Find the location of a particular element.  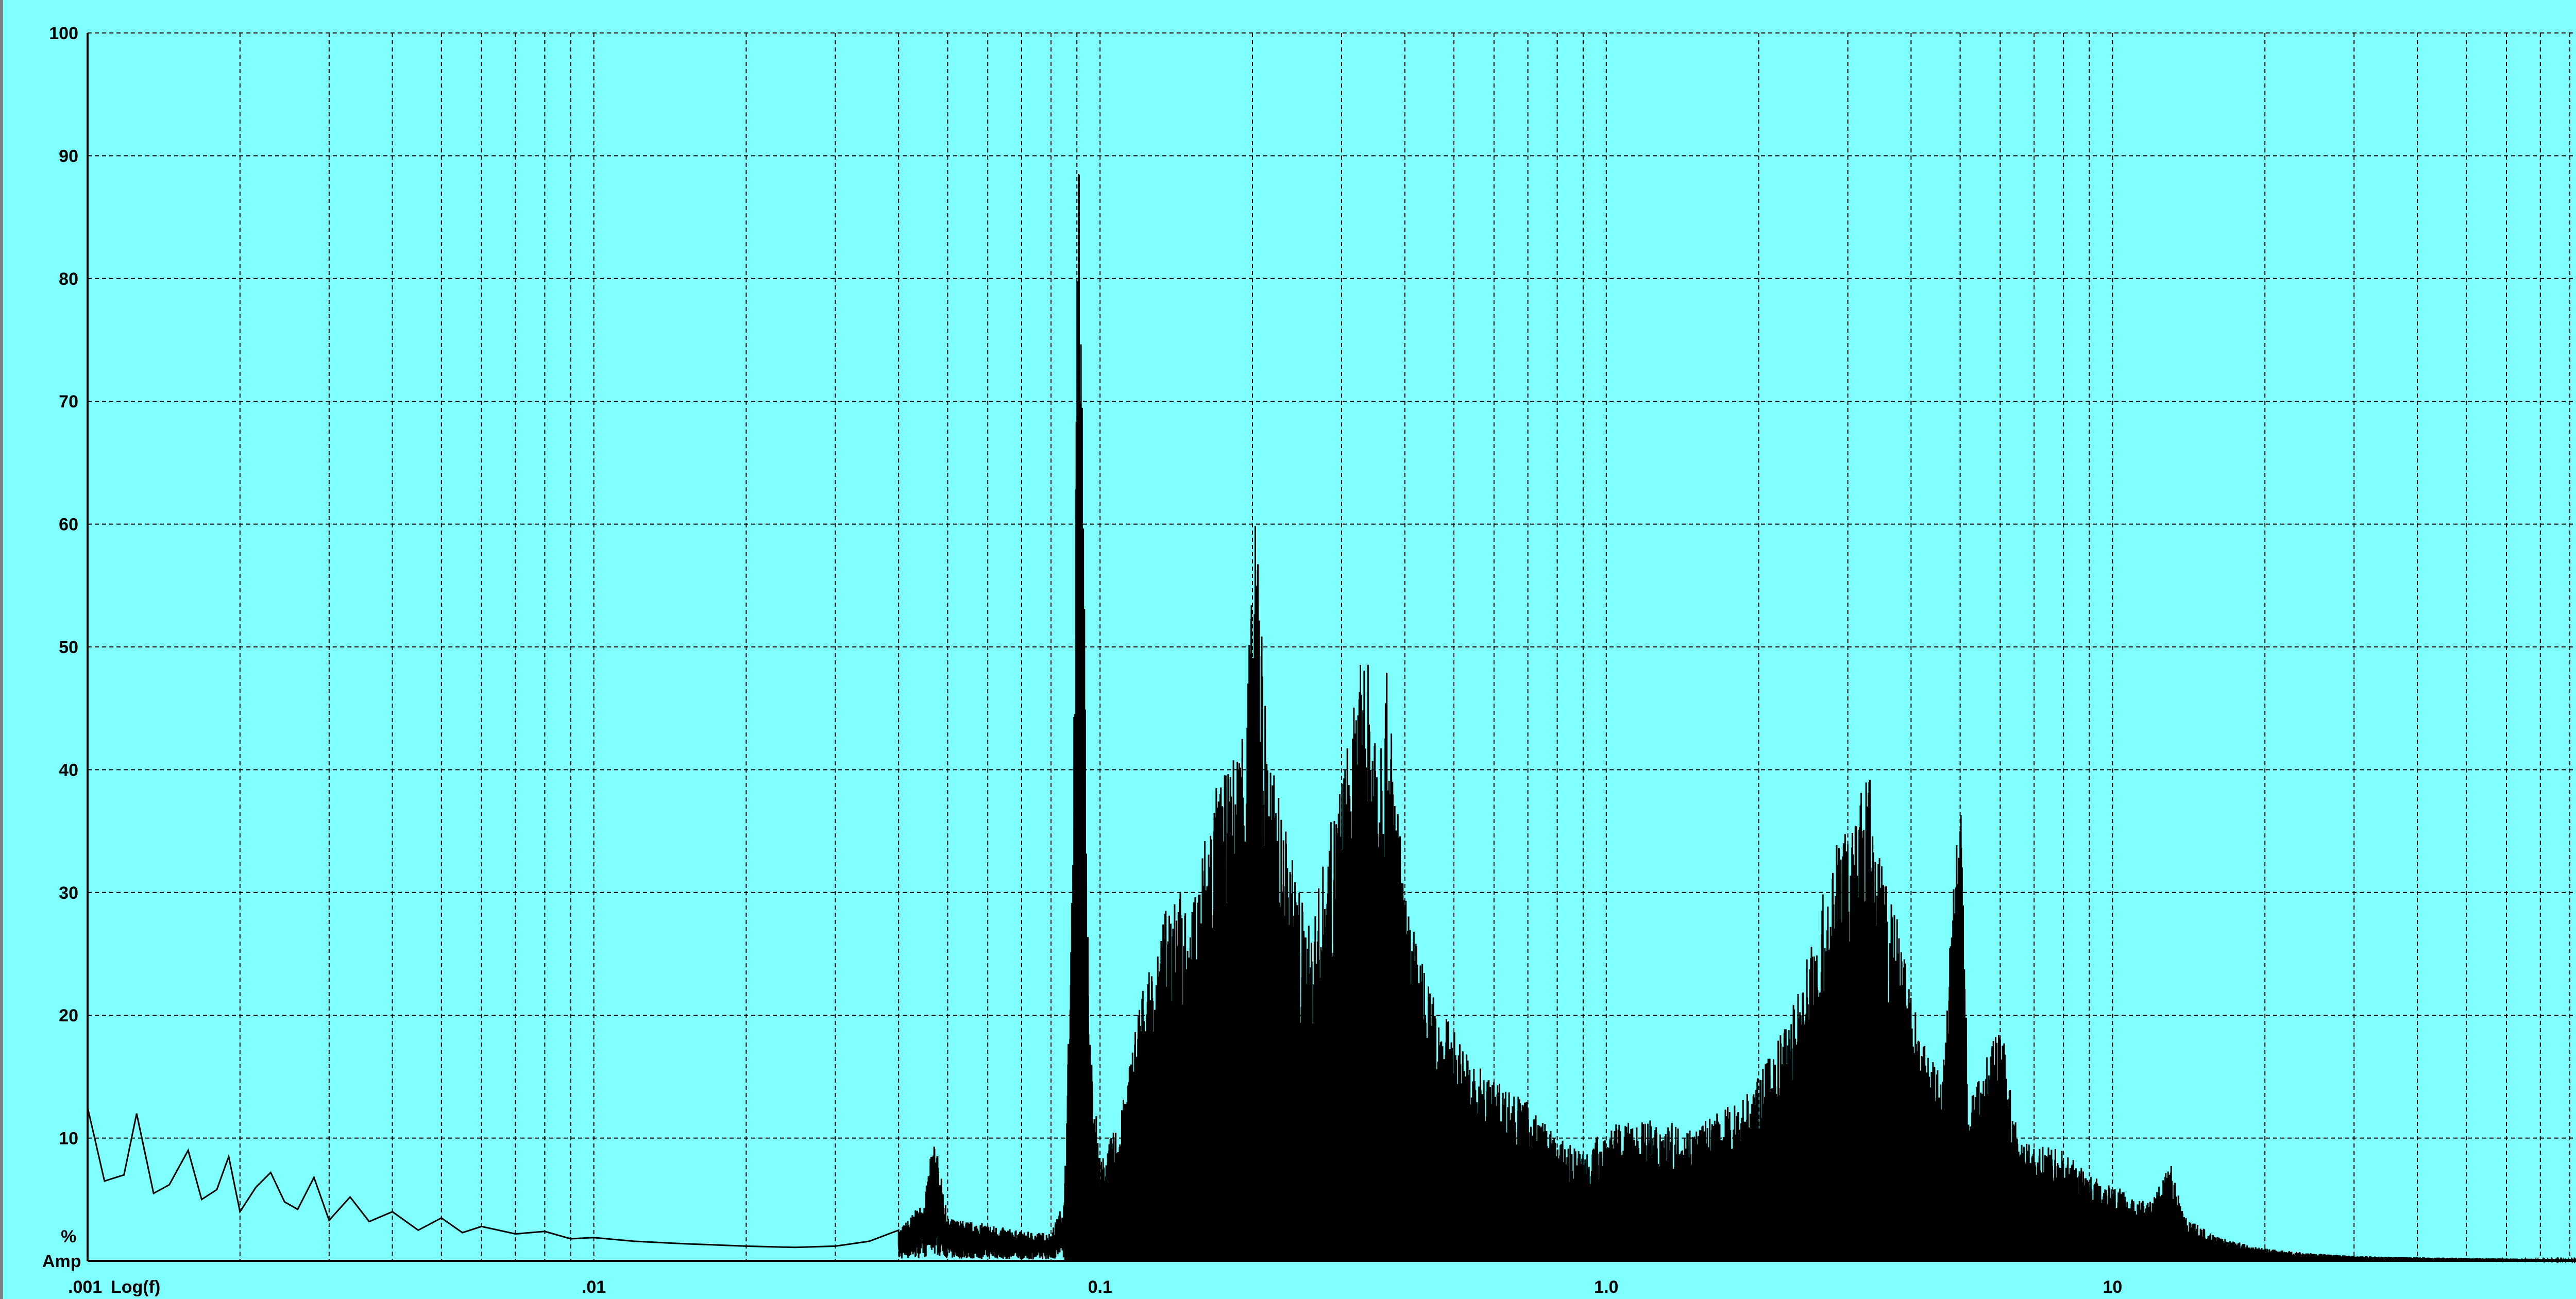

y-axis-label-percent: % is located at coordinates (68, 1236).